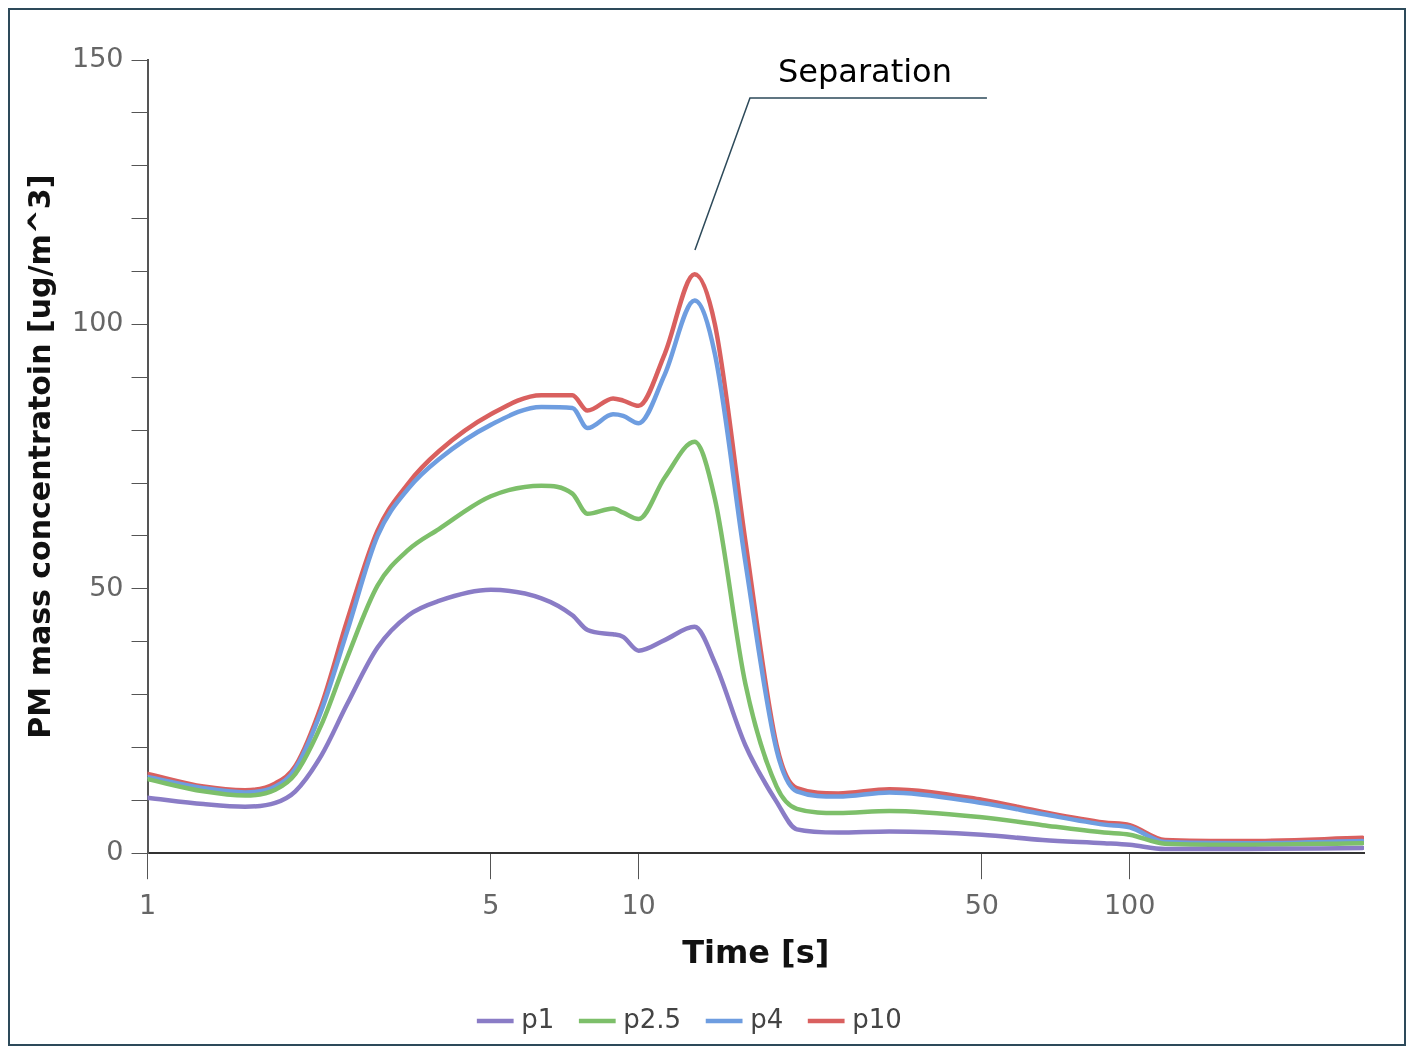  I want to click on legend-label: p4, so click(767, 1018).